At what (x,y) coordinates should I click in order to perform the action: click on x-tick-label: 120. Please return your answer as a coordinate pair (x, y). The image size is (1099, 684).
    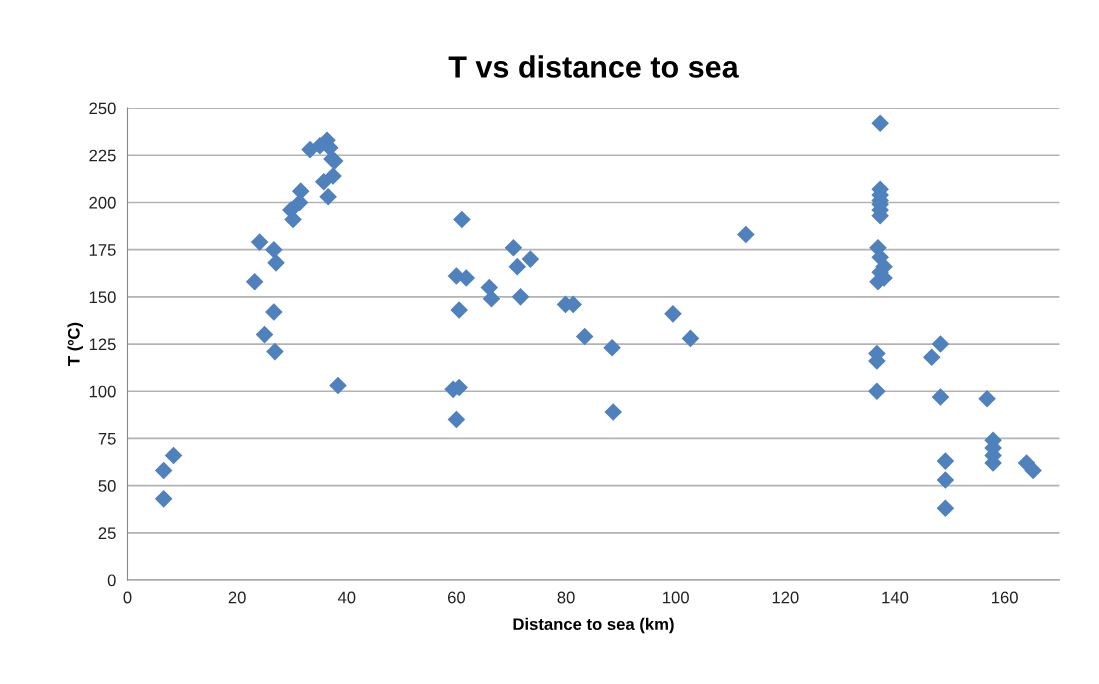
    Looking at the image, I should click on (785, 597).